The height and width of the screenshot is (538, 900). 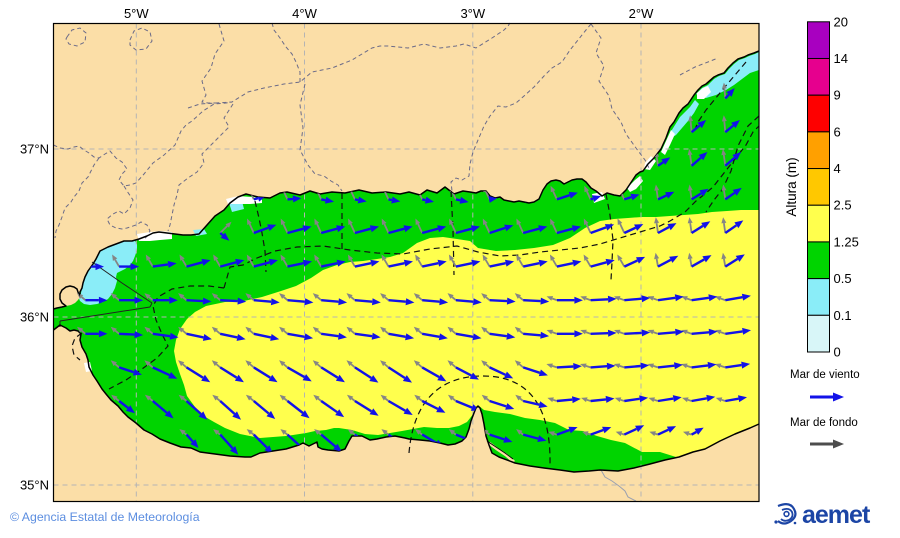 I want to click on svg-text:© Agencia Estatal de Meteorolo: © Agencia Estatal de Meteorología, so click(x=105, y=517).